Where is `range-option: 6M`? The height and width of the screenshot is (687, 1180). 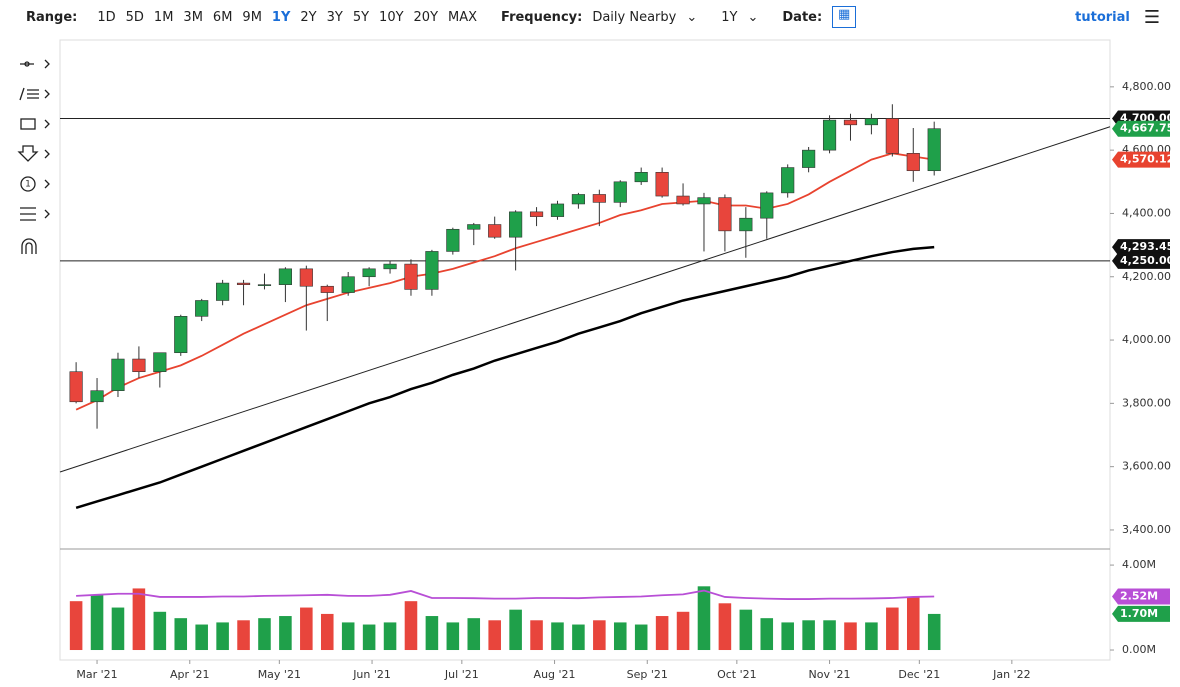
range-option: 6M is located at coordinates (222, 17).